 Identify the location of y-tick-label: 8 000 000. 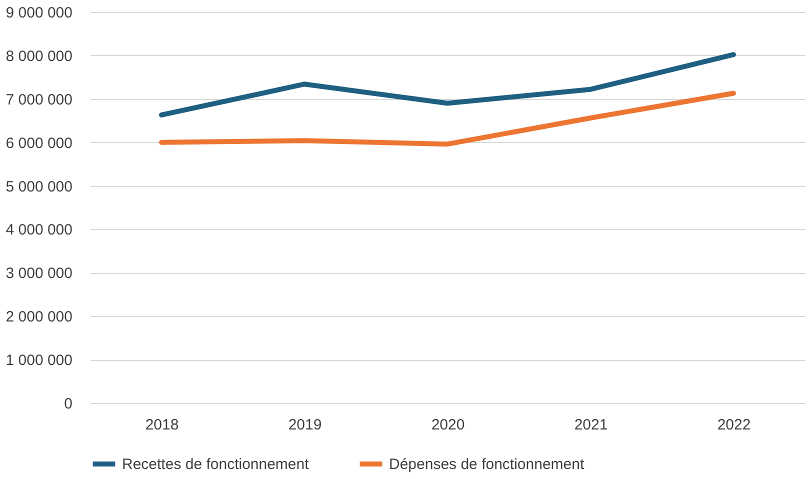
(39, 56).